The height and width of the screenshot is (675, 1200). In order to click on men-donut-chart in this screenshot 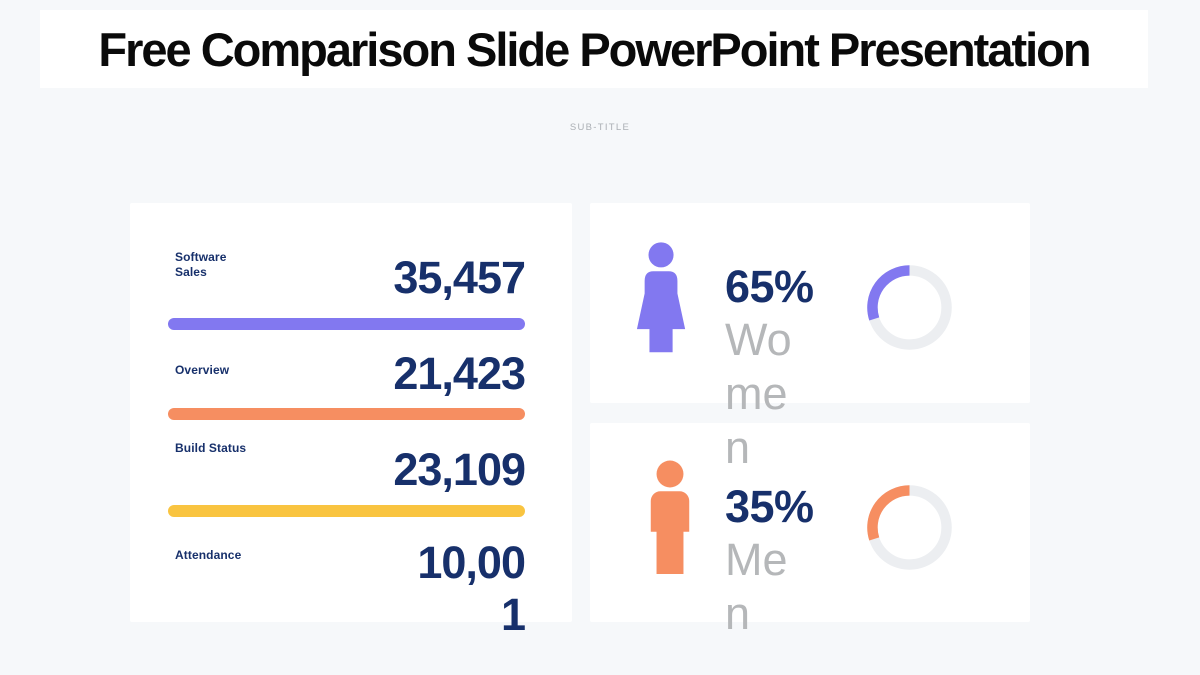, I will do `click(909, 527)`.